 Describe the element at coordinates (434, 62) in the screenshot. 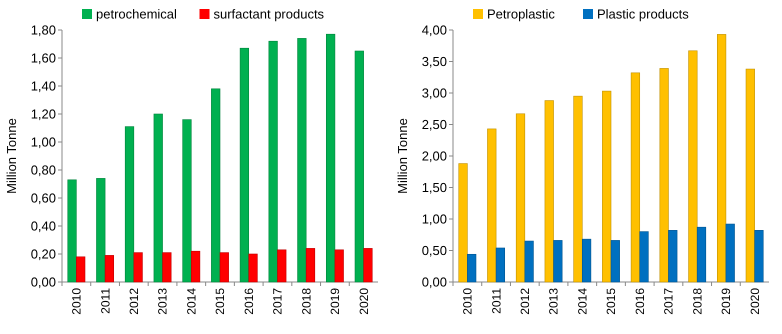

I see `y-tick-label: 3,50` at that location.